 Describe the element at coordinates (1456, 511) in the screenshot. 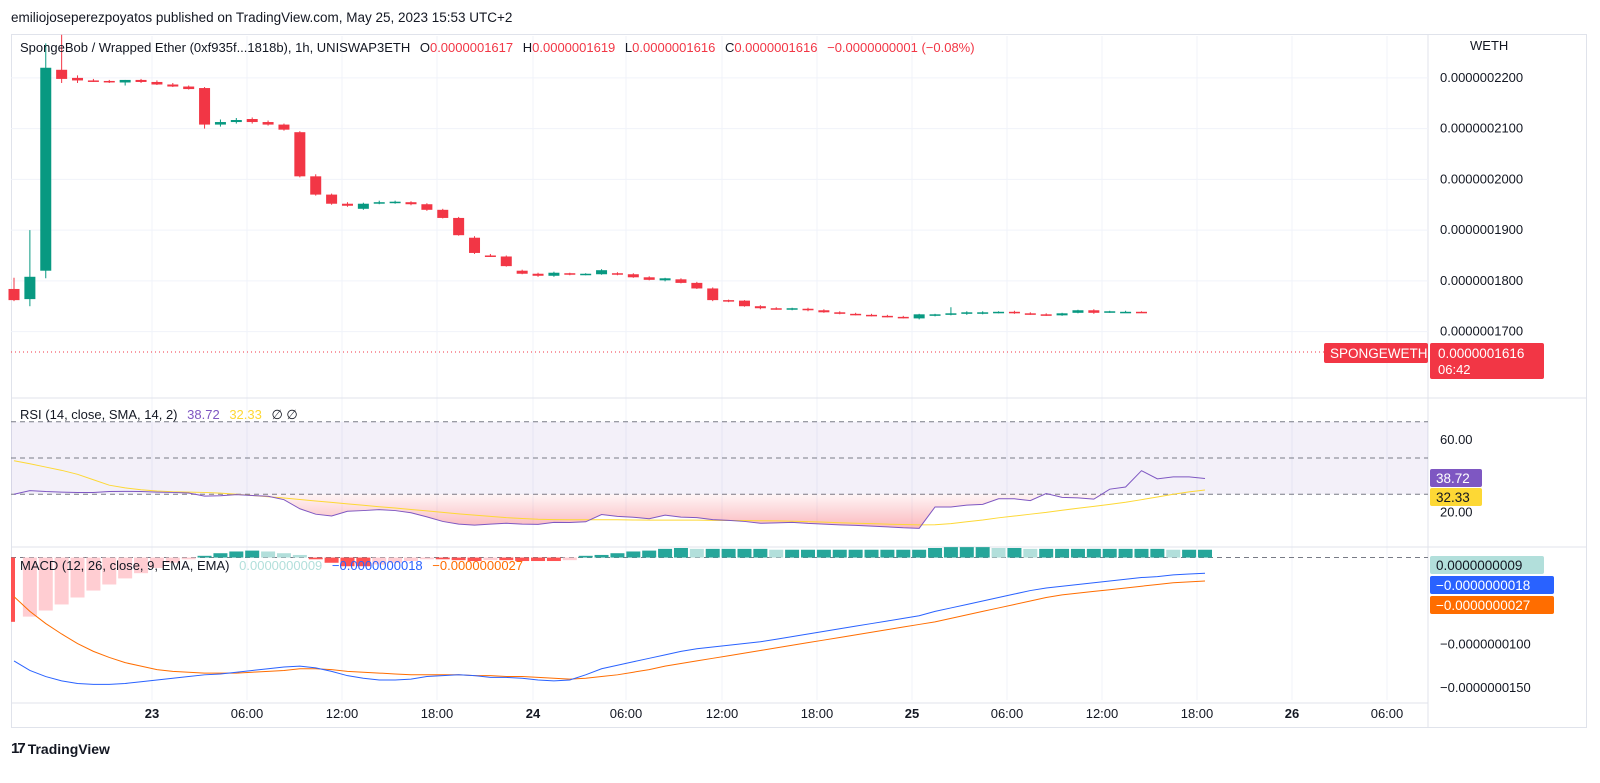

I see `rsi-tick-label: 20.00` at that location.